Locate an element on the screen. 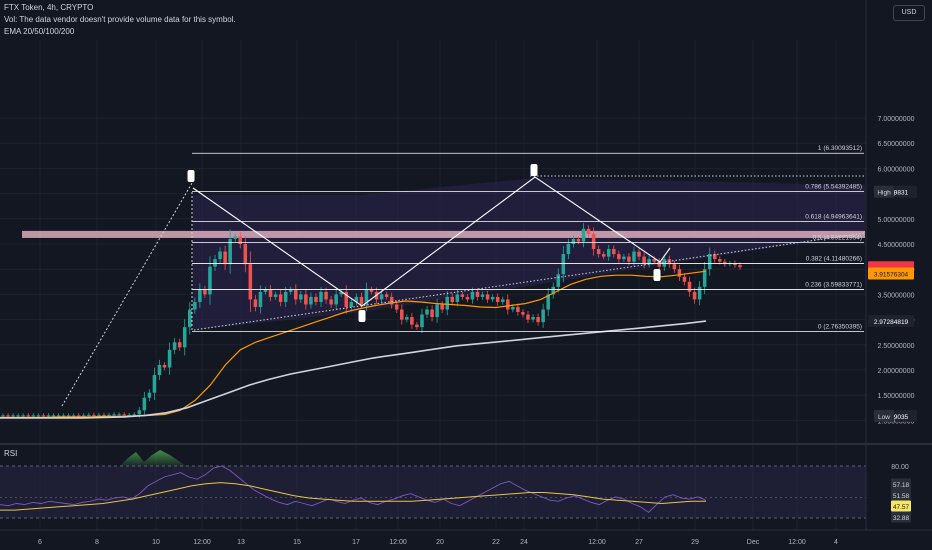 This screenshot has height=550, width=932. rsi-badge-value: 32.88 is located at coordinates (901, 518).